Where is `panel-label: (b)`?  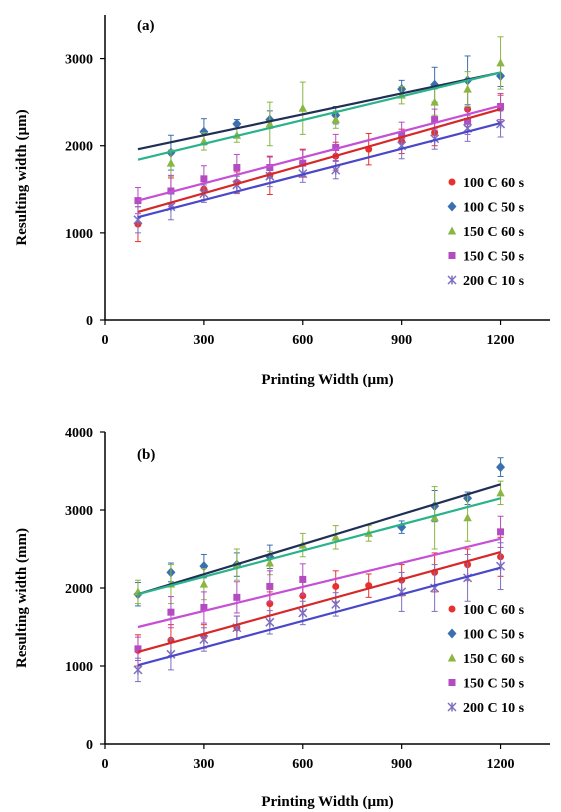
panel-label: (b) is located at coordinates (146, 455).